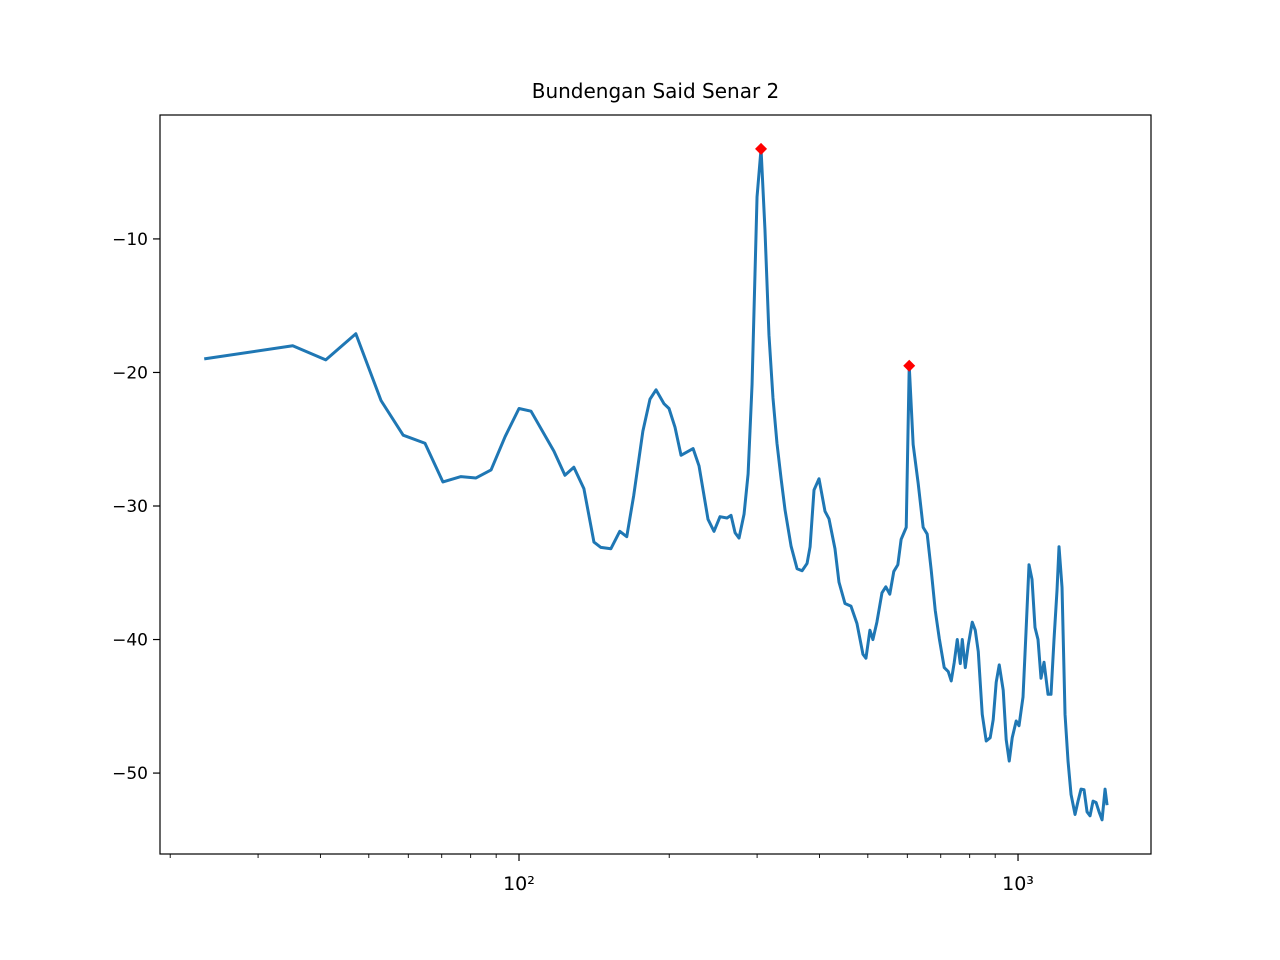 The height and width of the screenshot is (960, 1280). Describe the element at coordinates (130, 240) in the screenshot. I see `y-tick-label: −10` at that location.